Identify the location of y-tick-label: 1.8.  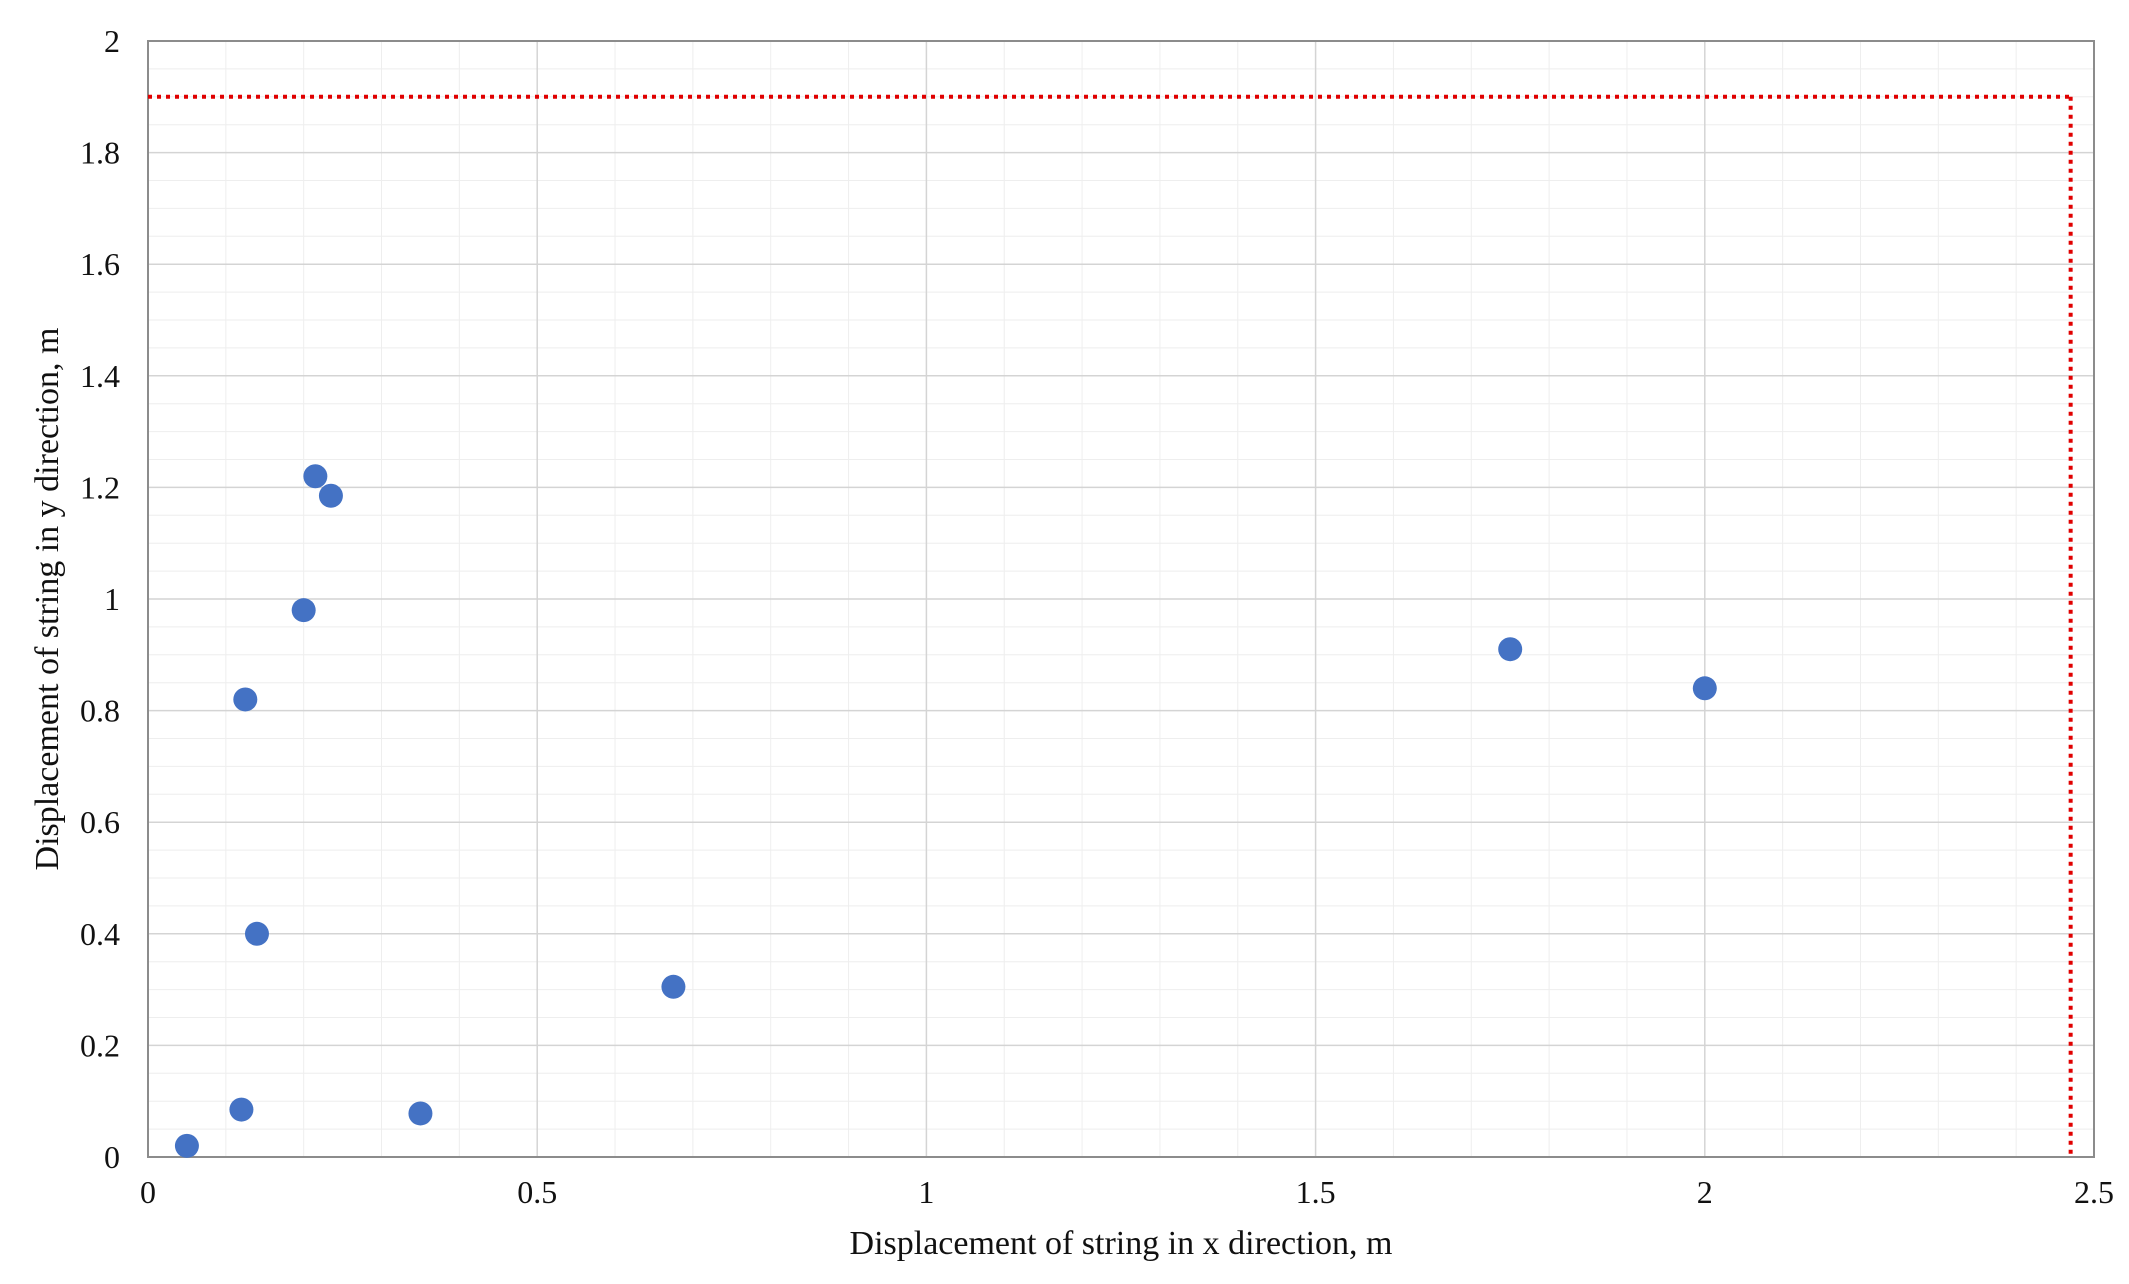
(100, 153).